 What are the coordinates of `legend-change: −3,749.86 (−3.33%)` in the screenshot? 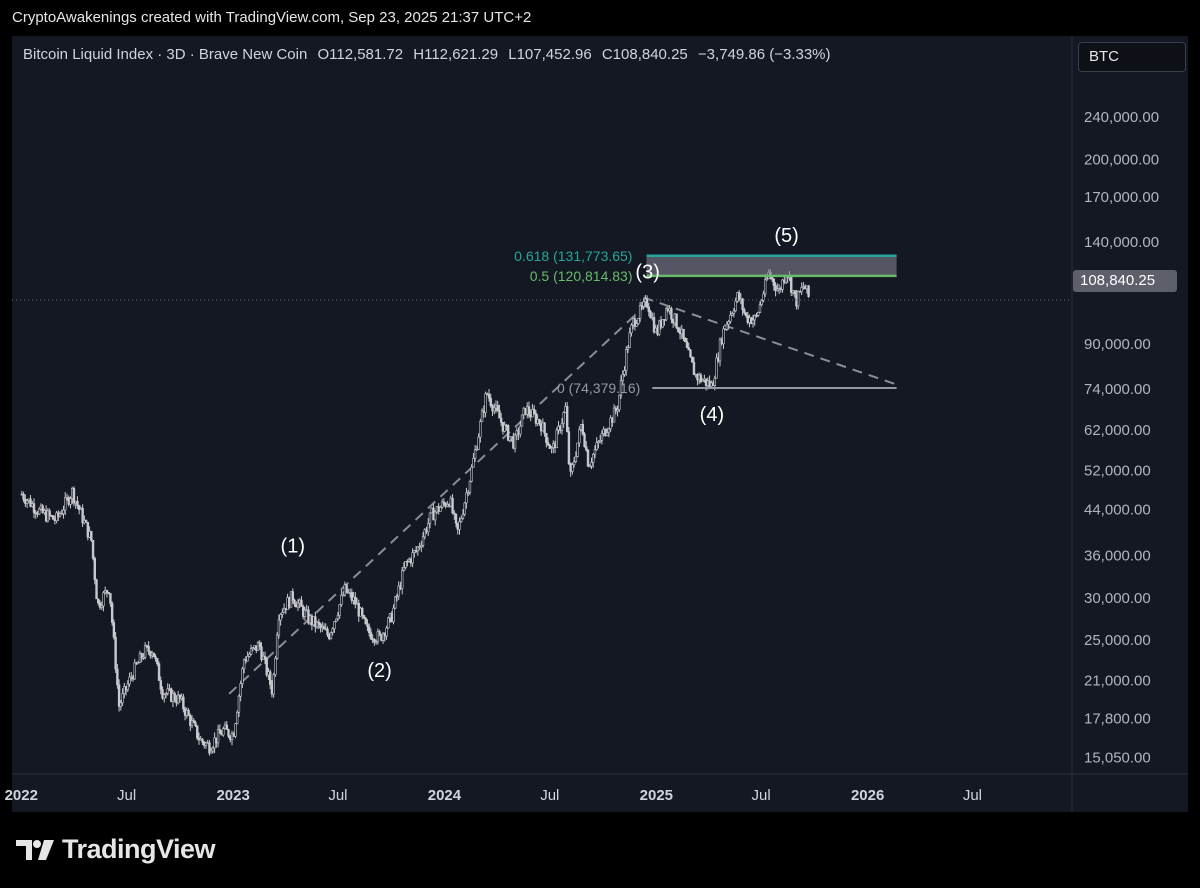 It's located at (764, 54).